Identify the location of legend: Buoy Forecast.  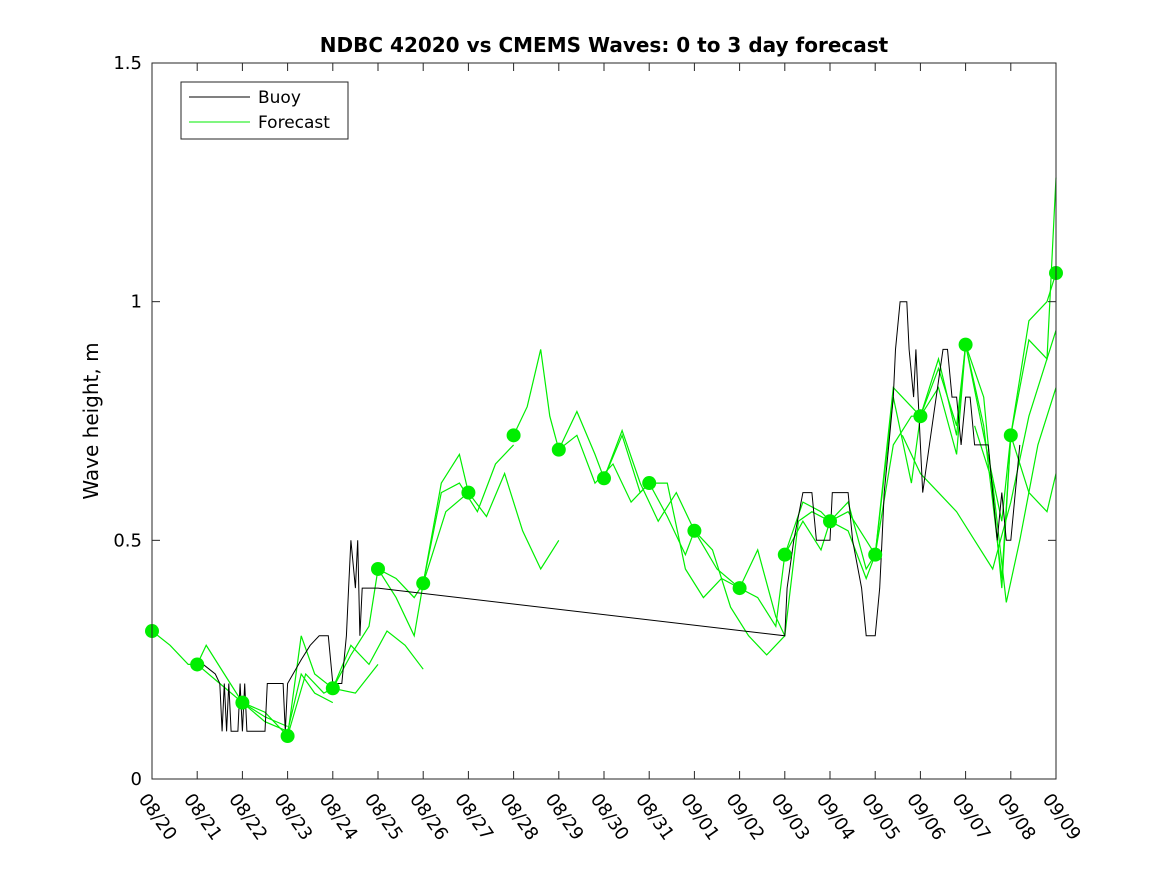
(264, 110).